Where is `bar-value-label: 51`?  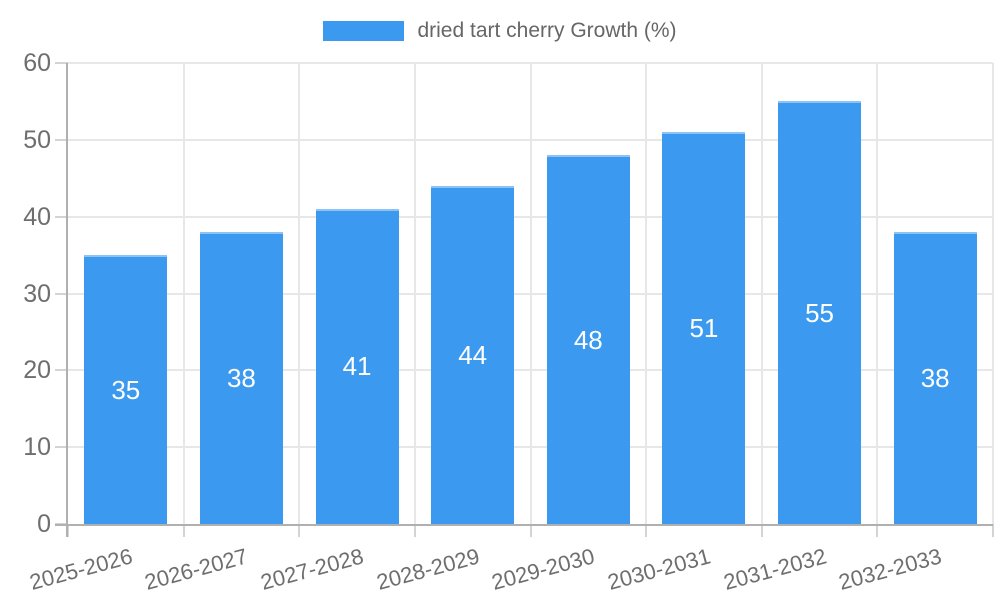
bar-value-label: 51 is located at coordinates (704, 328).